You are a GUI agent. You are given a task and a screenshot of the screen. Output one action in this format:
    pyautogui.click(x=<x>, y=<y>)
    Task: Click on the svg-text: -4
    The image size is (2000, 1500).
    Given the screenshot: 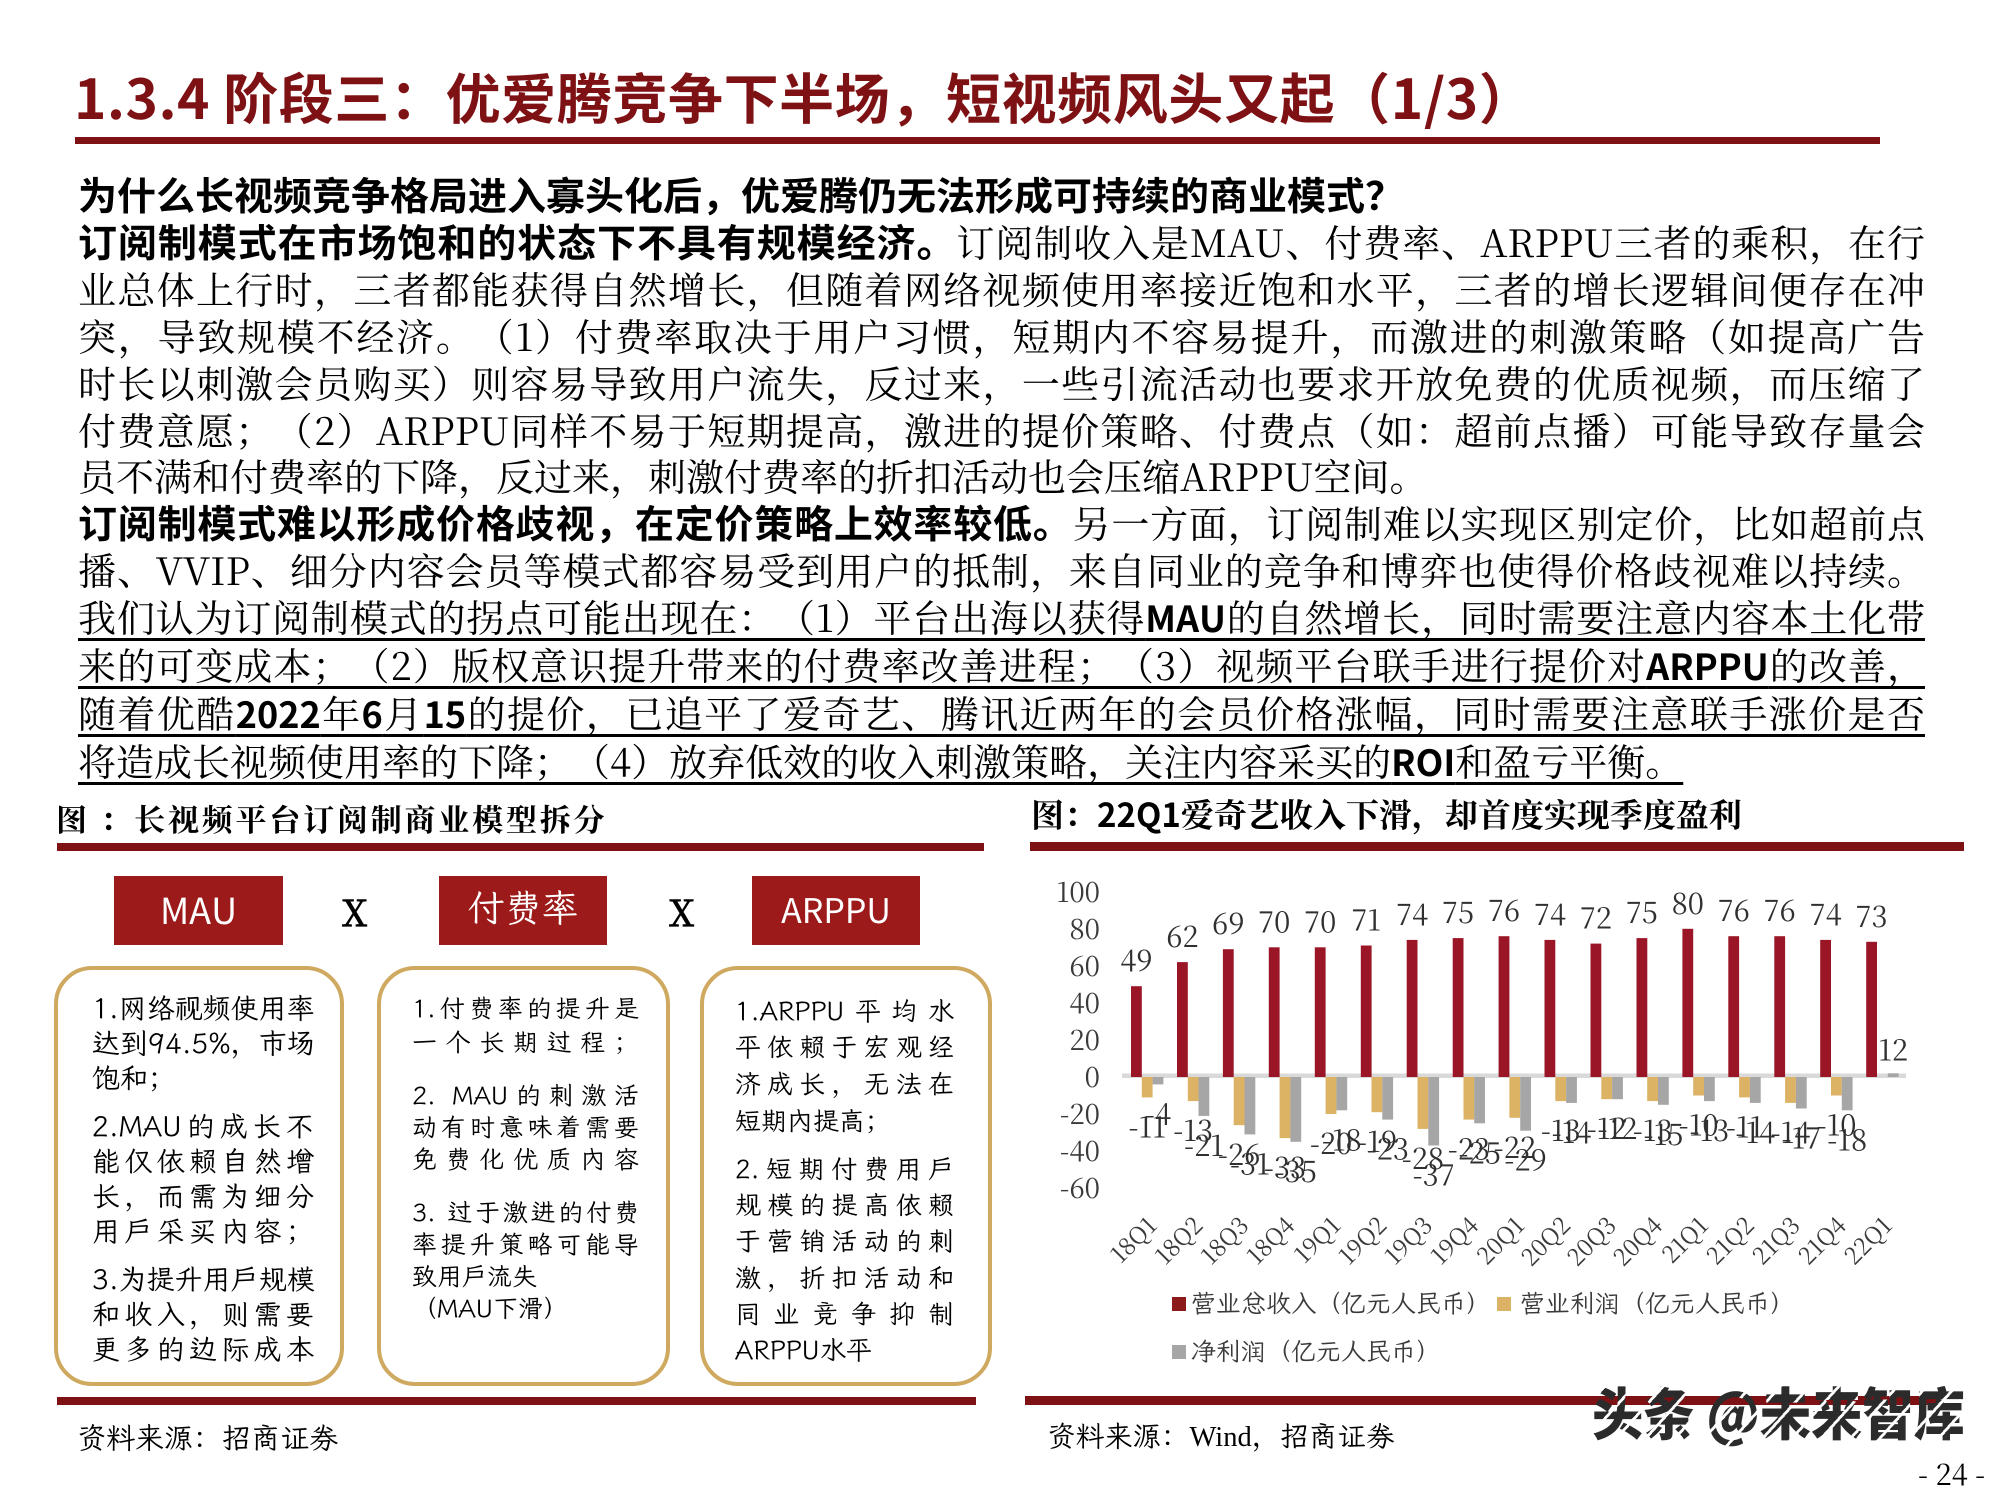 What is the action you would take?
    pyautogui.click(x=1158, y=1112)
    